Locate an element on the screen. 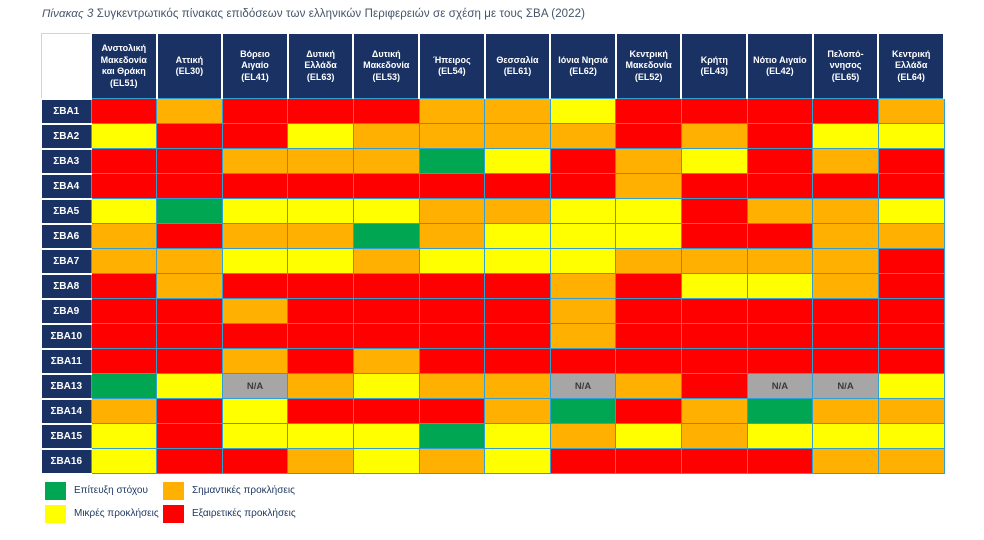 Image resolution: width=984 pixels, height=540 pixels. column-header-EL62: Ιόνια Νησιά (EL62) is located at coordinates (583, 65).